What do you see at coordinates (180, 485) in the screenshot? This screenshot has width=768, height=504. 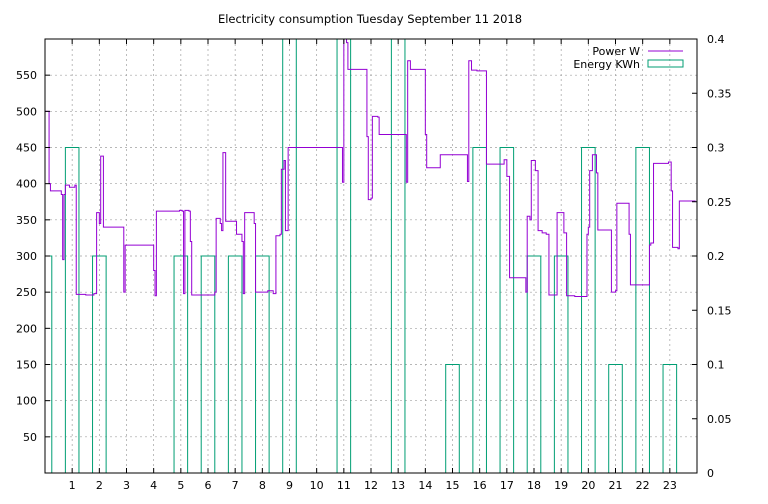 I see `x-tick-label: 5` at bounding box center [180, 485].